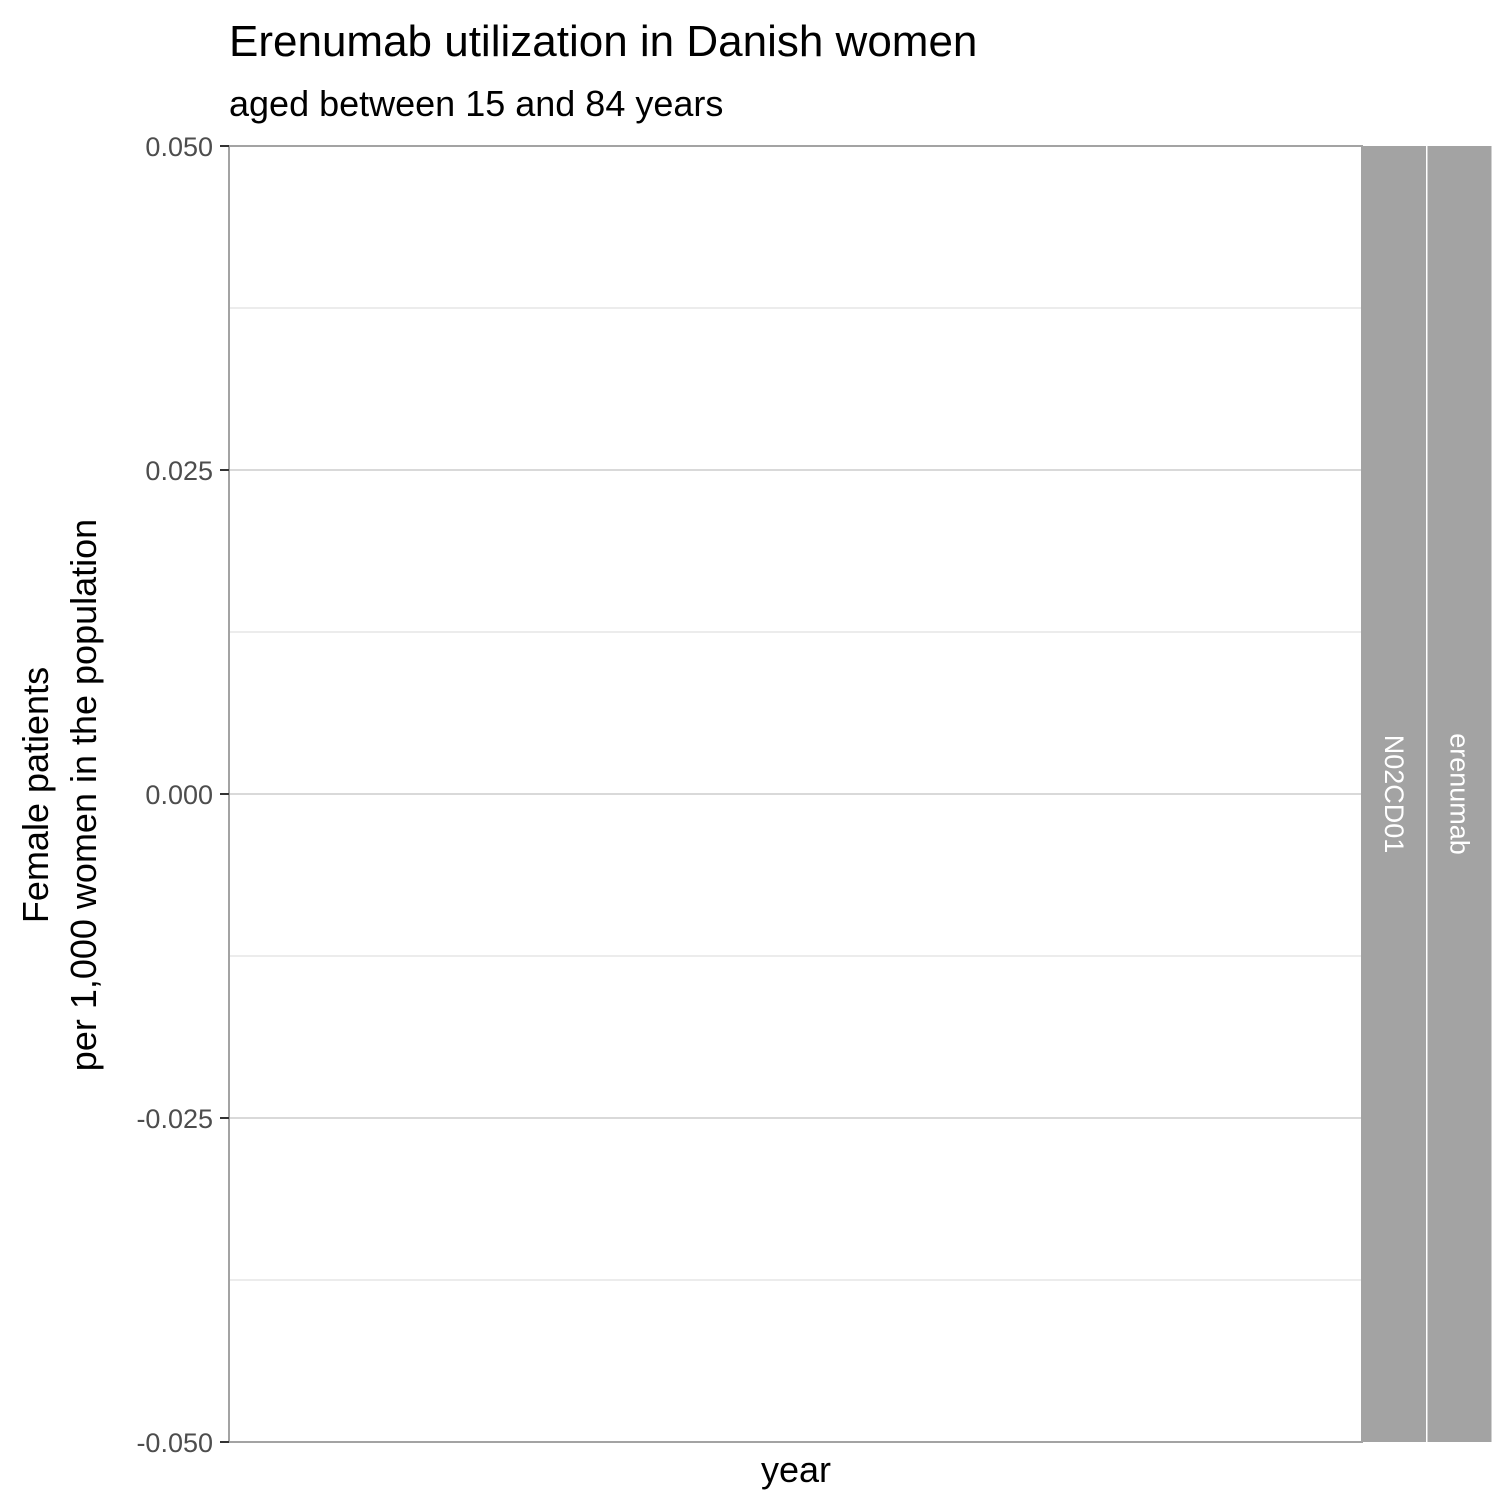 Image resolution: width=1512 pixels, height=1512 pixels. Describe the element at coordinates (179, 795) in the screenshot. I see `y-tick-label: 0.000` at that location.